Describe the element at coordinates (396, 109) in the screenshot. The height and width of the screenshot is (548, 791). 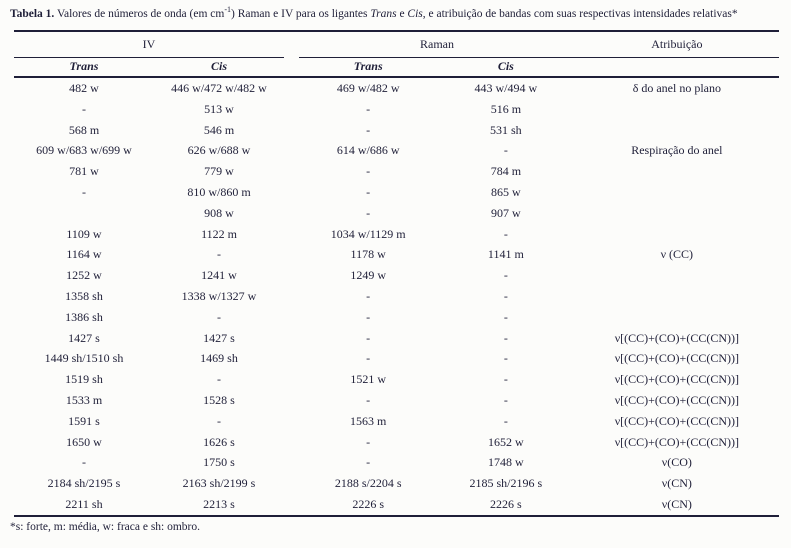
I see `table-row: - 513 w - 516 m` at that location.